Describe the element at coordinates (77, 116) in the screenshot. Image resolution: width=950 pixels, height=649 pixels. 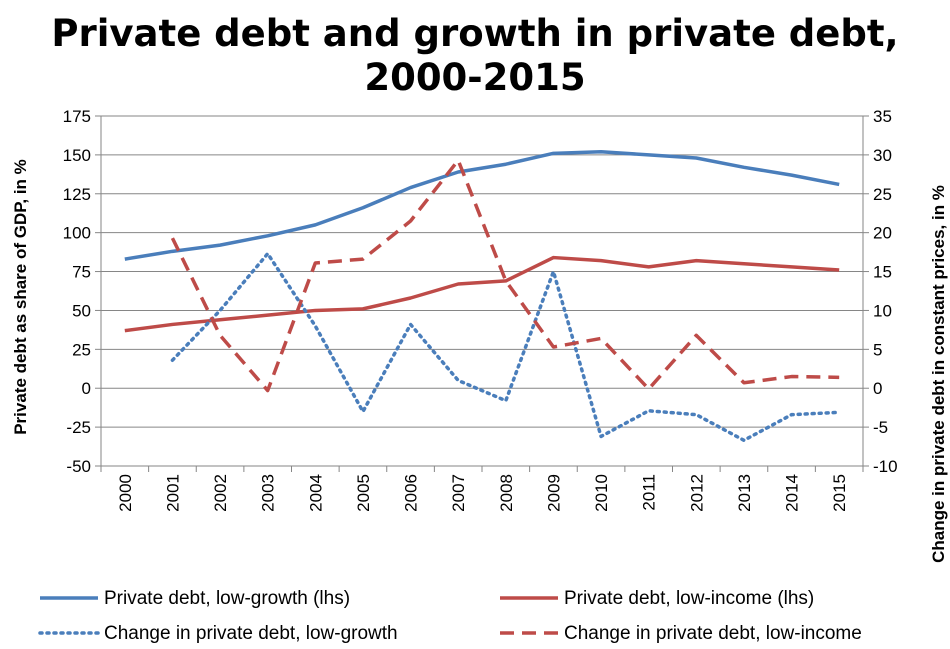
I see `left-tick-label-9: 175` at that location.